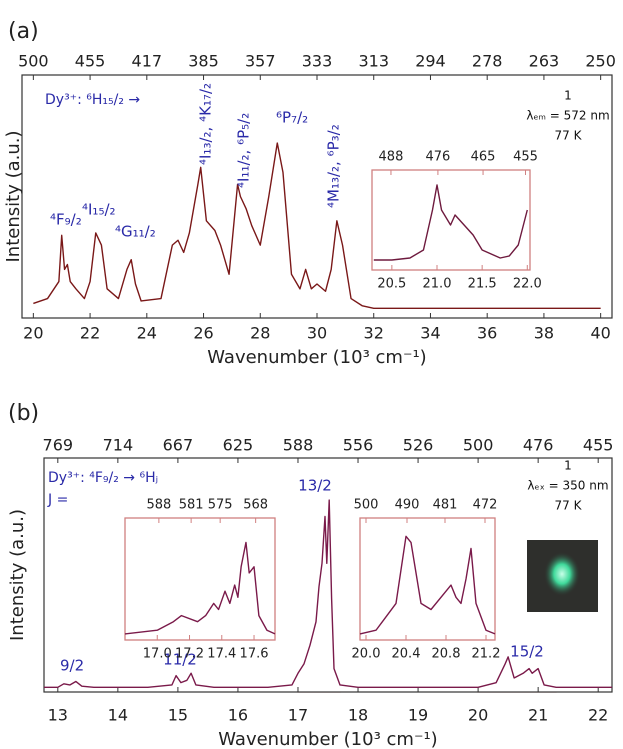 The width and height of the screenshot is (623, 749). What do you see at coordinates (482, 284) in the screenshot?
I see `x-tick-label: 21.5` at bounding box center [482, 284].